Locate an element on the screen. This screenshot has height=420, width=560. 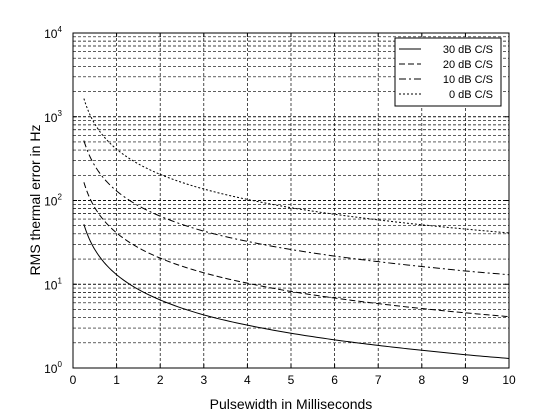
x-tick-label: 2 is located at coordinates (160, 380).